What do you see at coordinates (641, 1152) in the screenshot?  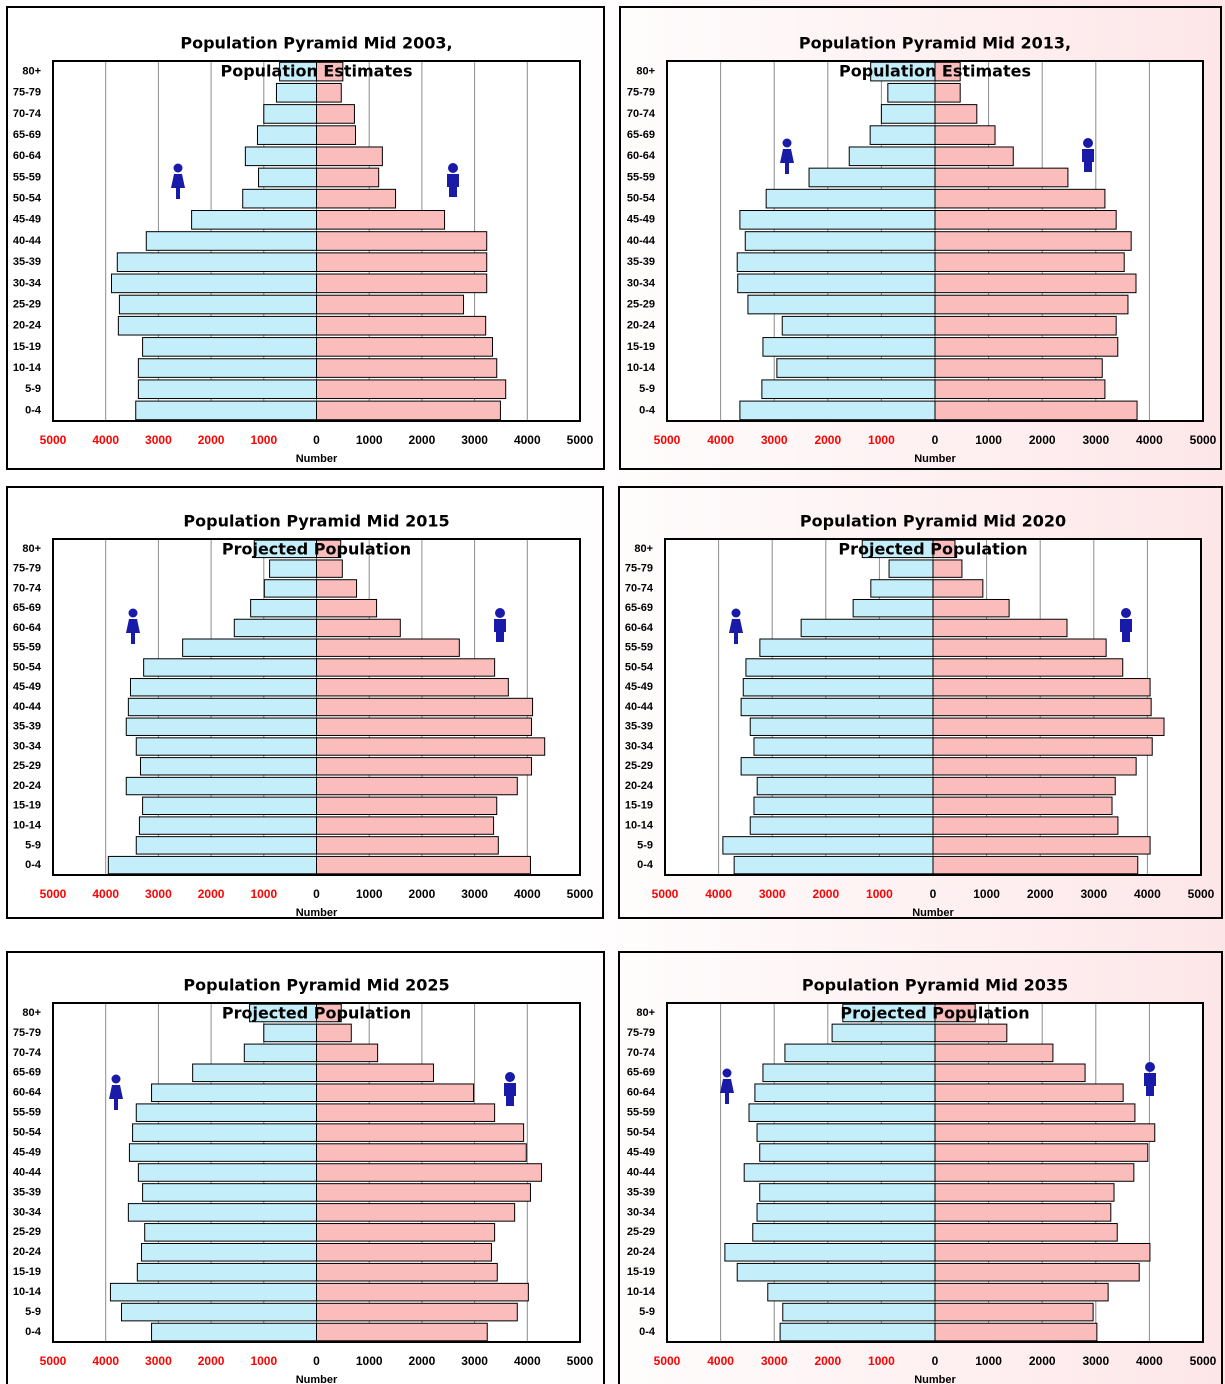 I see `y-tick-label: 45-49` at bounding box center [641, 1152].